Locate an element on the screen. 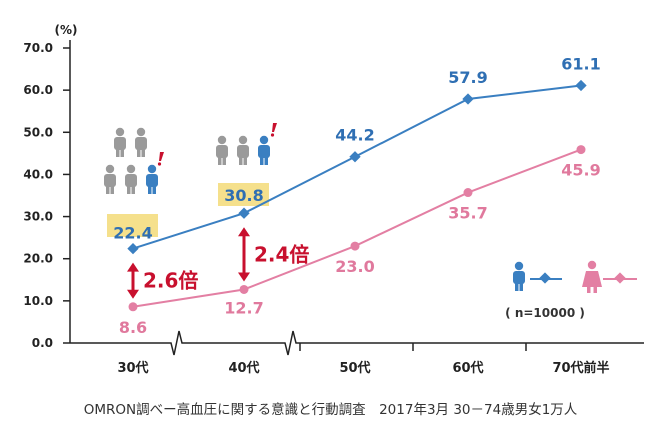 This screenshot has width=661, height=443. y-tick-label: 10.0 is located at coordinates (38, 301).